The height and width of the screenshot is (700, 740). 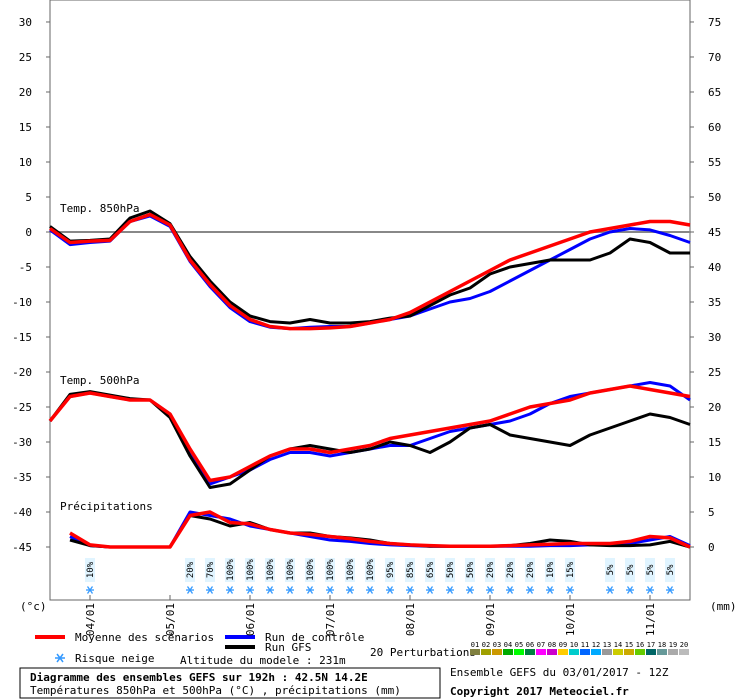 I want to click on panel-label: Temp. 850hPa, so click(x=99, y=208).